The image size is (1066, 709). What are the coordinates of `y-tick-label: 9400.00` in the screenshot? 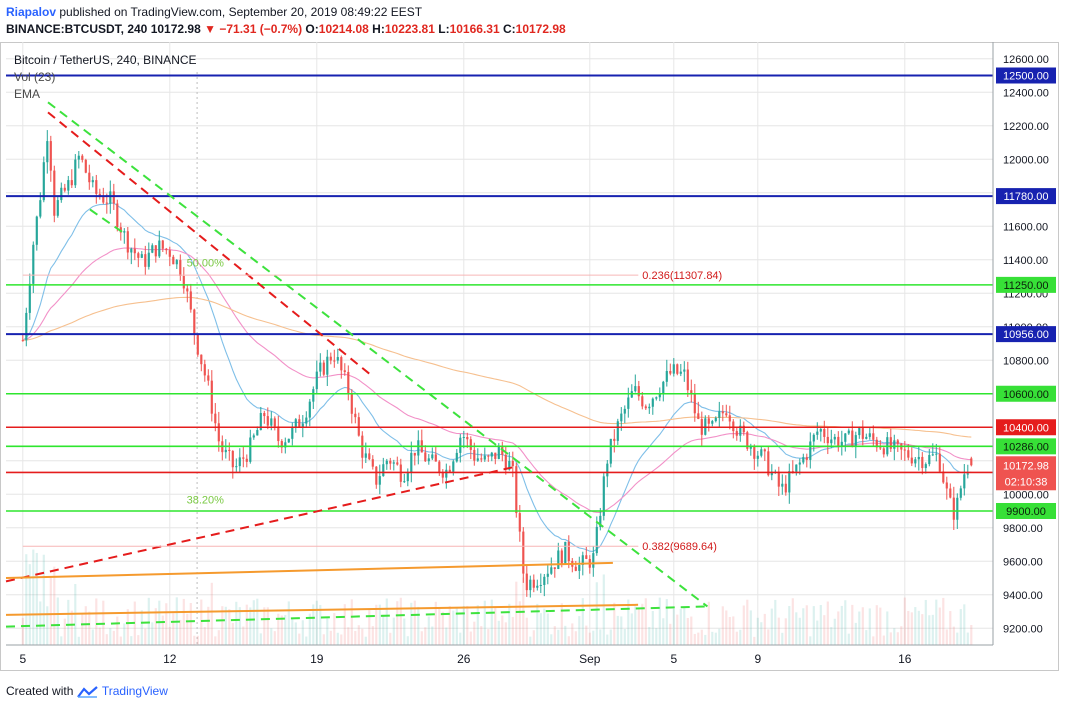 It's located at (1023, 596).